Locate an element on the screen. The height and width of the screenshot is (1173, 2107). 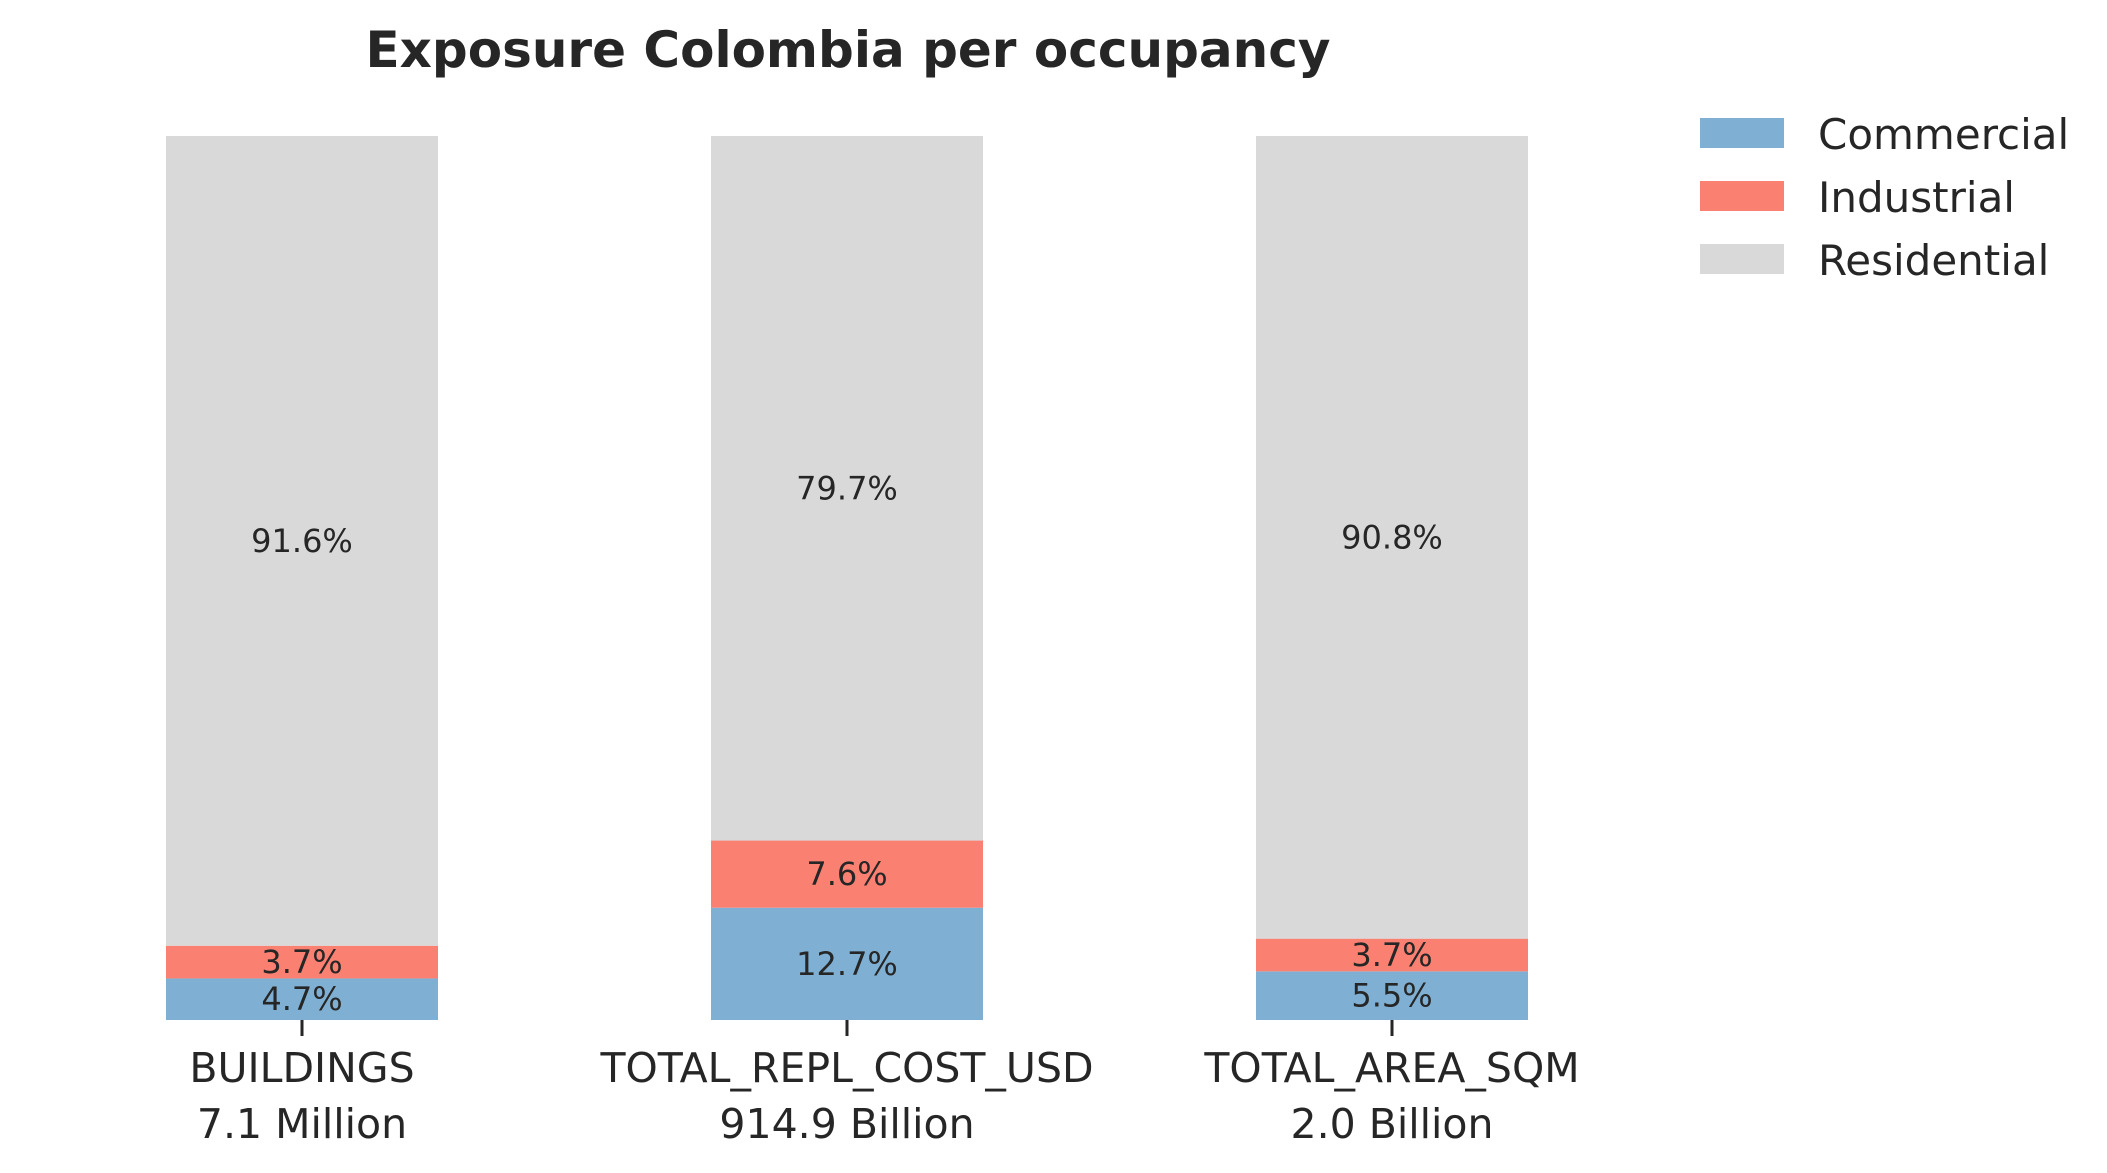
legend-label-residential: Residential is located at coordinates (1933, 260).